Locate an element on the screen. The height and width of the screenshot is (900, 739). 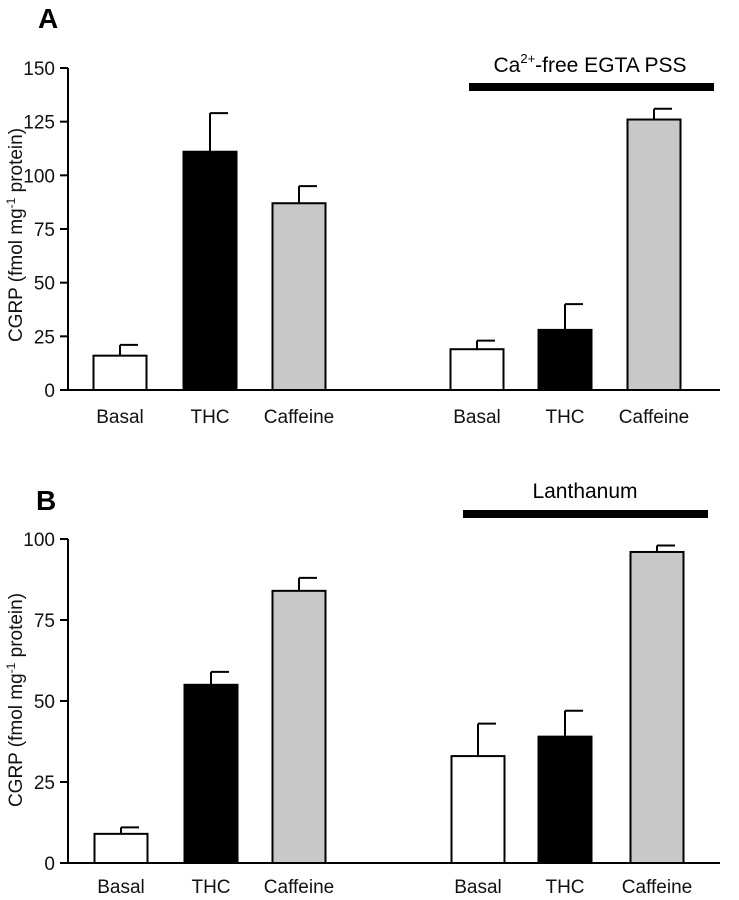
category-label-a-0-1: THC is located at coordinates (209, 417).